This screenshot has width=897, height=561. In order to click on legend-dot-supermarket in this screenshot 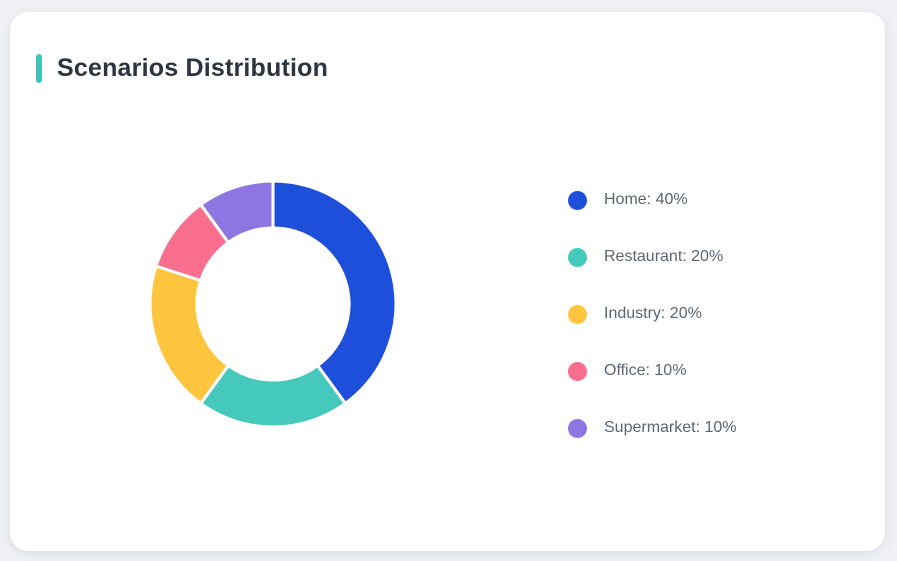, I will do `click(577, 428)`.